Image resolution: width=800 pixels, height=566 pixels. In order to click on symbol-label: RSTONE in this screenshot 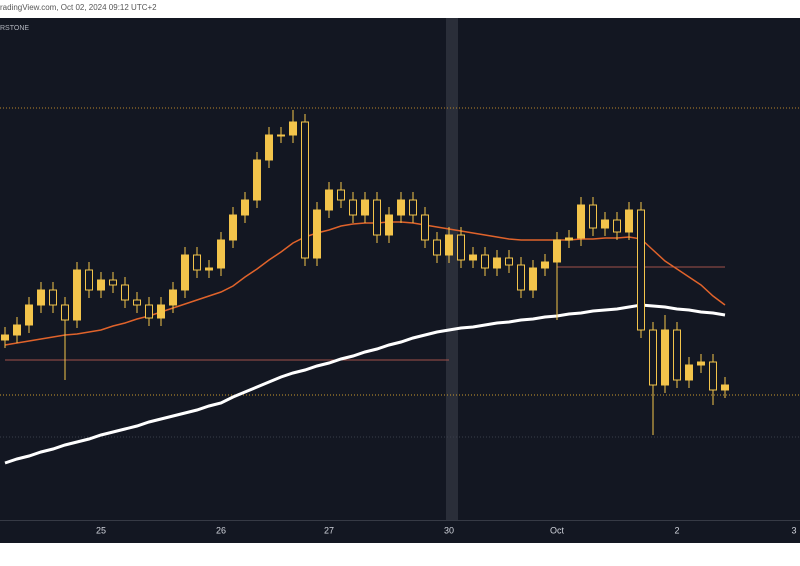, I will do `click(14, 28)`.